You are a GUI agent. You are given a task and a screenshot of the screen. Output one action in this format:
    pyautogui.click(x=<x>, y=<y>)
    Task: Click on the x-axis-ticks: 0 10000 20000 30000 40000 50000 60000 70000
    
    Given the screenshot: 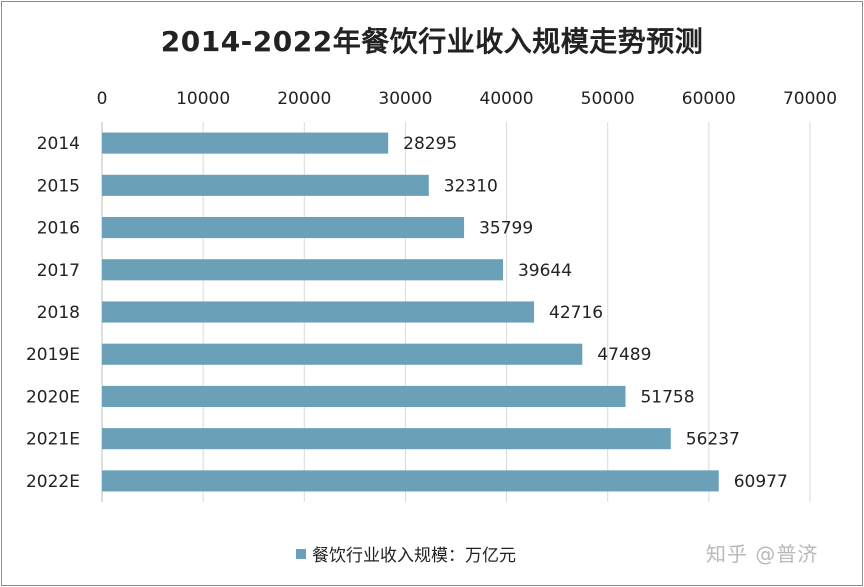 What is the action you would take?
    pyautogui.click(x=467, y=99)
    